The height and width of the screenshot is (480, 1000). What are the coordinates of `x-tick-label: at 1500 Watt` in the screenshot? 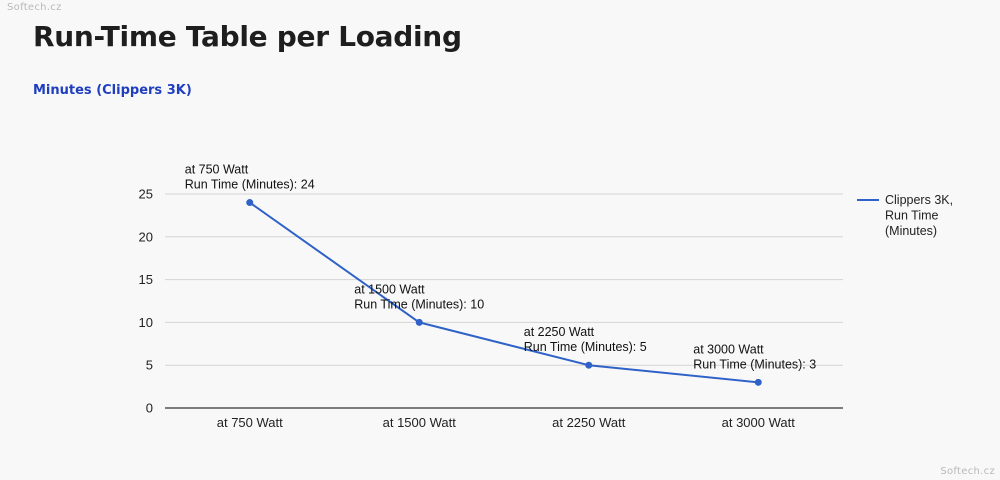 It's located at (420, 422).